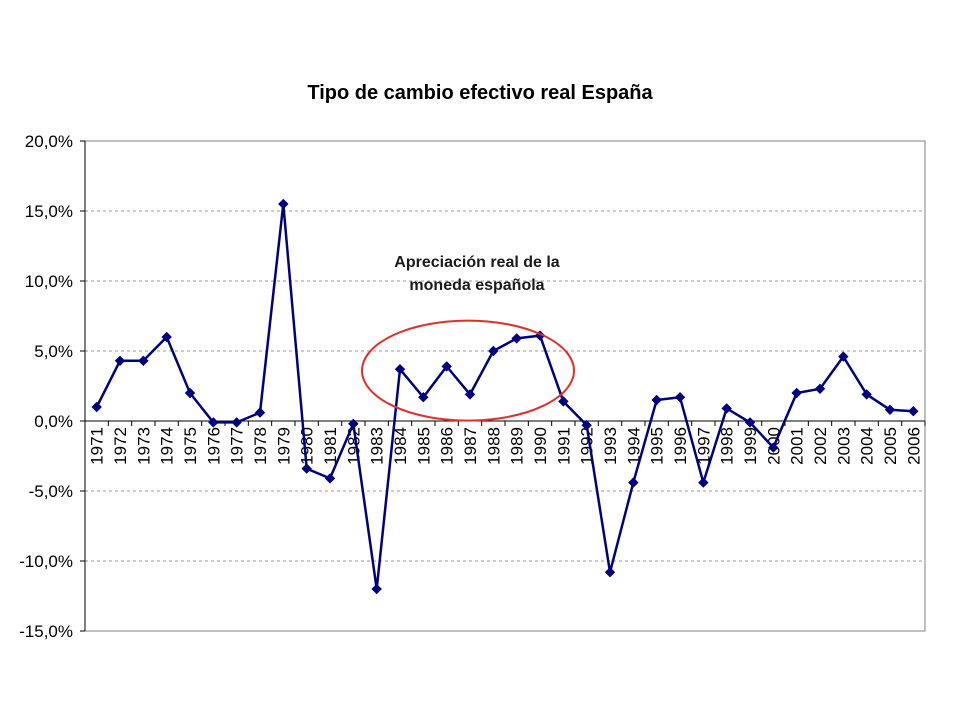  Describe the element at coordinates (190, 446) in the screenshot. I see `x-tick-label: 1975` at that location.